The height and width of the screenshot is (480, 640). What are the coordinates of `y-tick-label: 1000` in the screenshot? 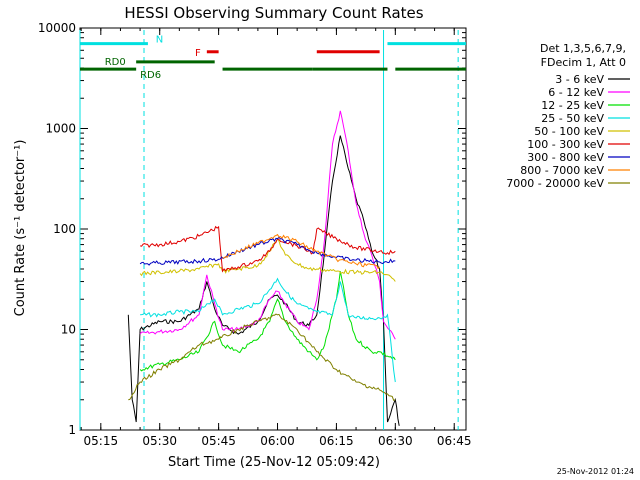 It's located at (60, 129).